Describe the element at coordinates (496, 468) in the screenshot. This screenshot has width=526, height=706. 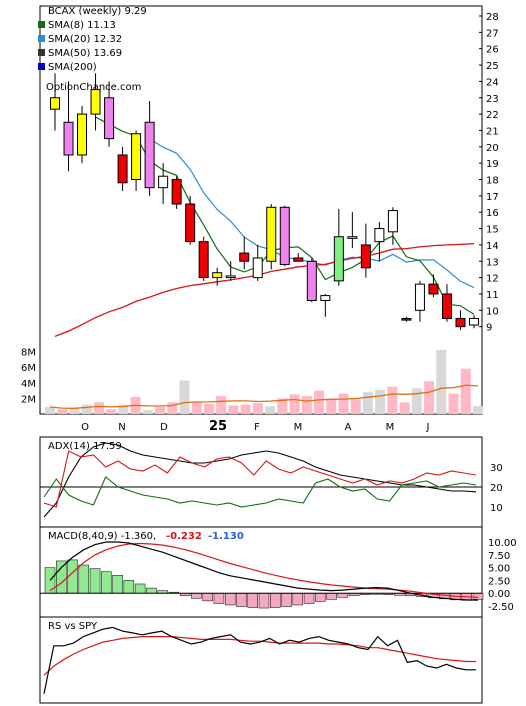
I see `adx-tick-label: 30` at that location.